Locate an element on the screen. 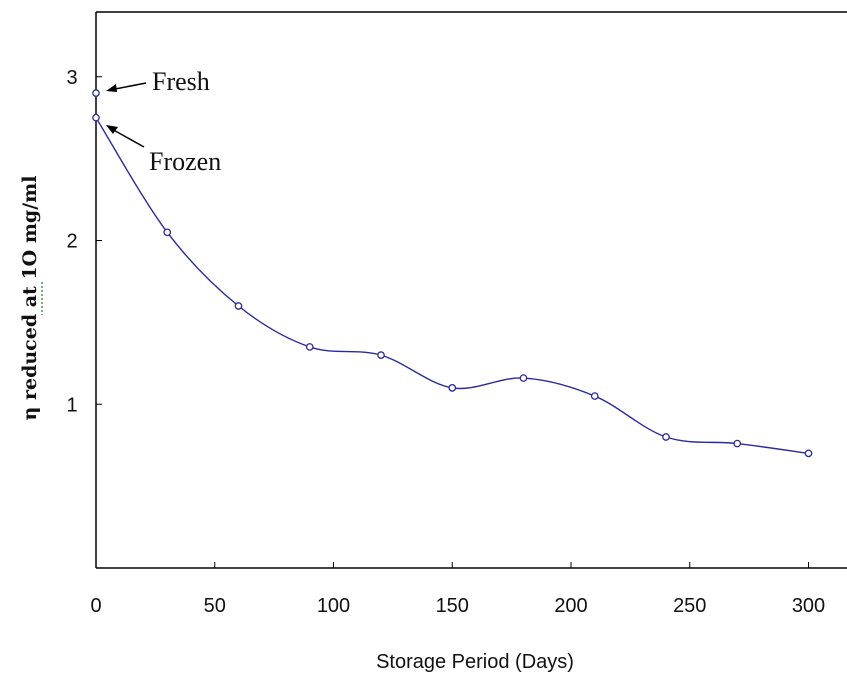  x-tick-group: 0 50 100 150 200 250 300 is located at coordinates (457, 589).